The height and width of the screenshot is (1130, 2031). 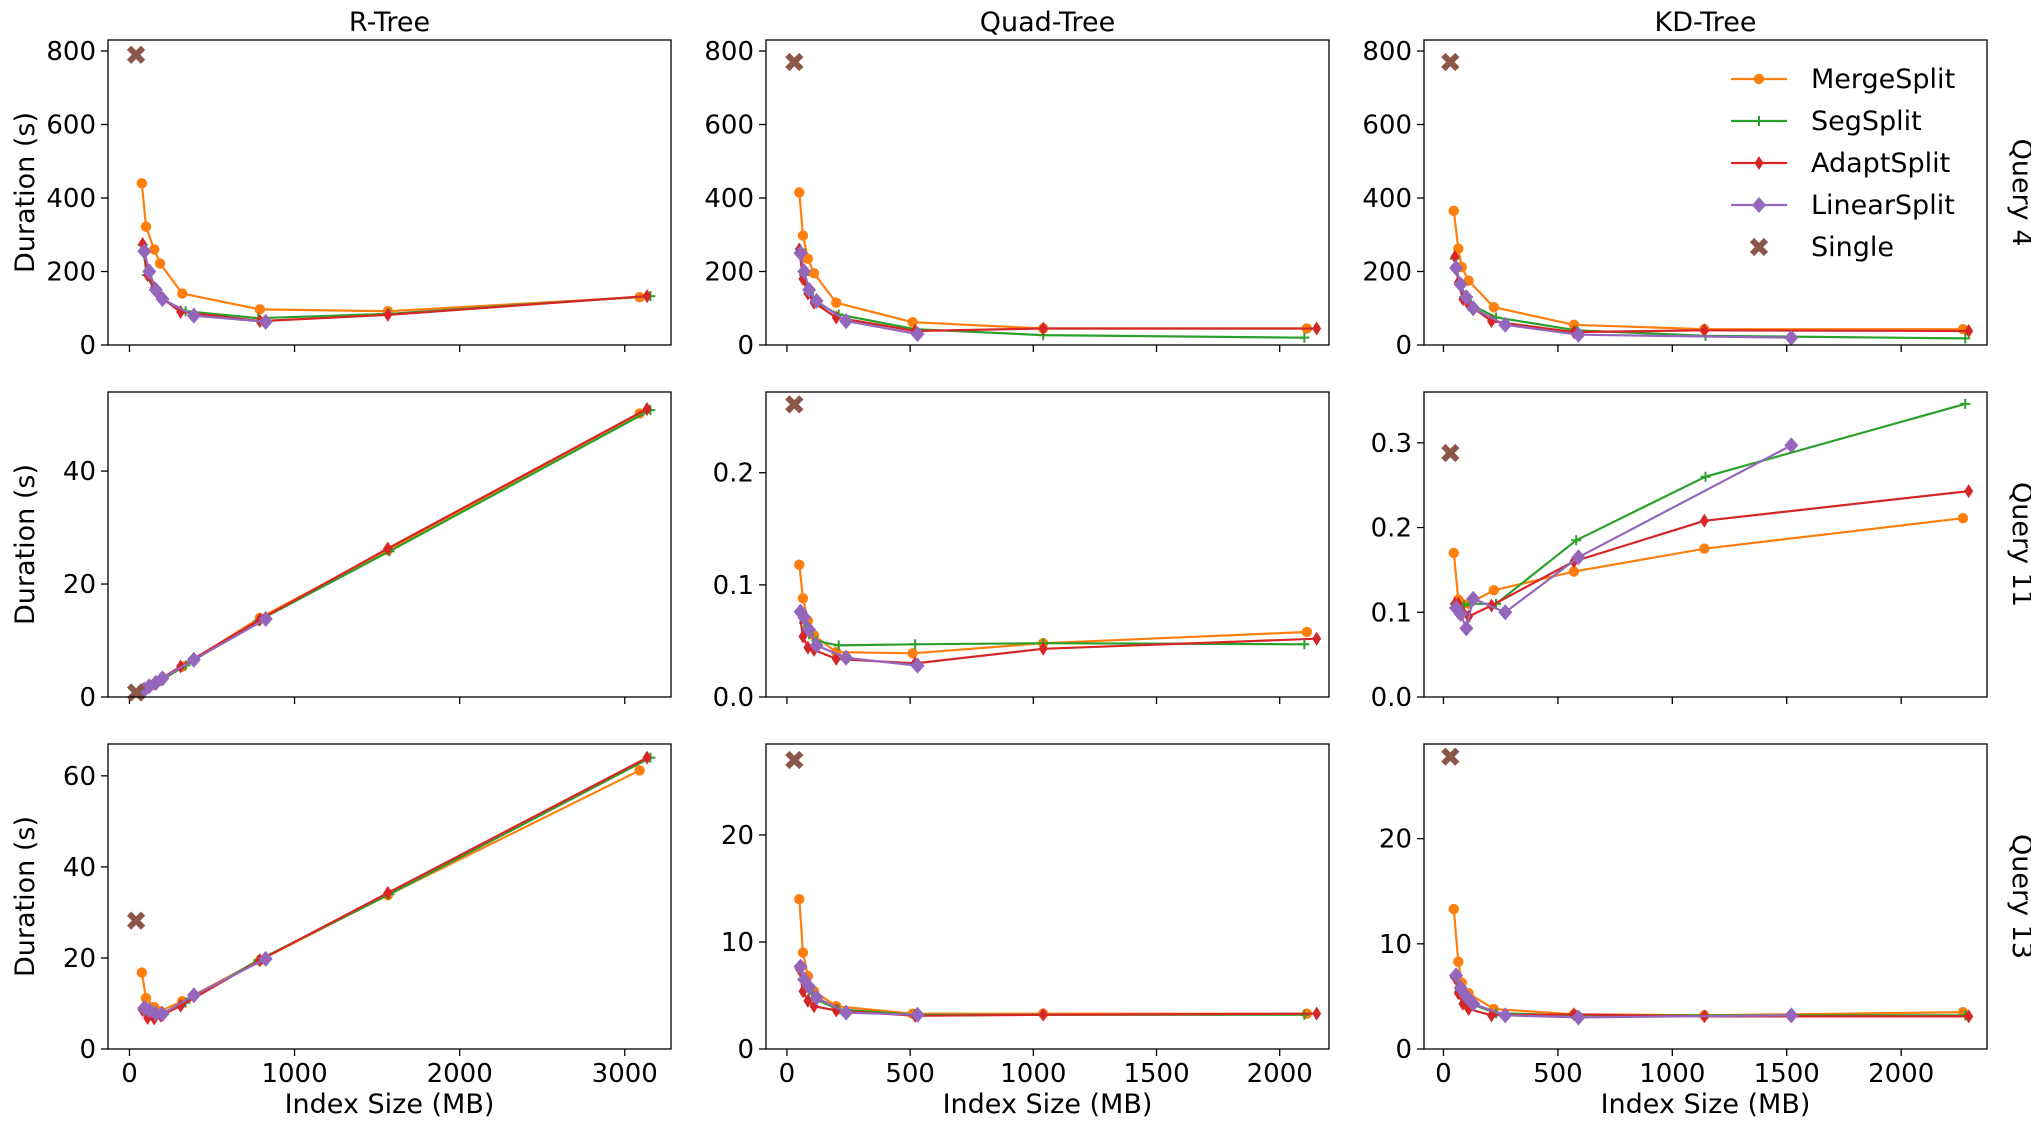 What do you see at coordinates (1840, 163) in the screenshot?
I see `legend-entry-adaptsplit: AdaptSplit` at bounding box center [1840, 163].